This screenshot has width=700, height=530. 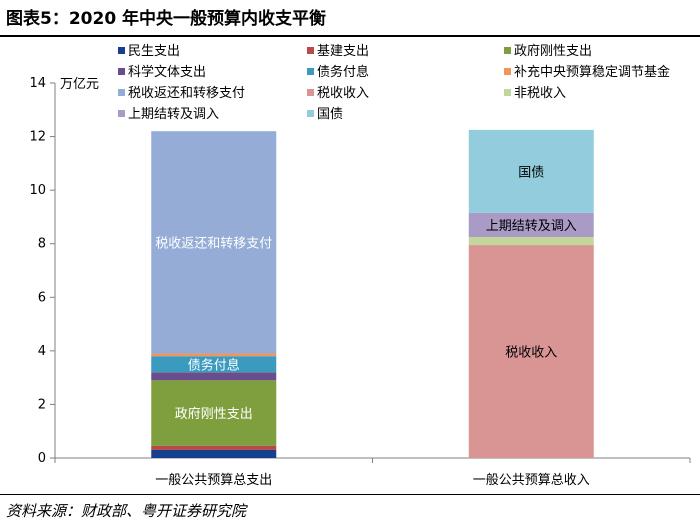 I want to click on legend-entry: 上期结转及调入, so click(x=173, y=114).